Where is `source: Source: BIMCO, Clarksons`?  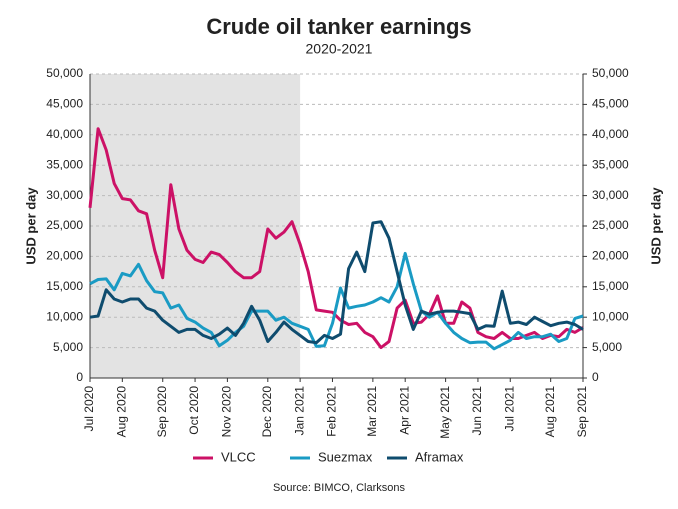 source: Source: BIMCO, Clarksons is located at coordinates (339, 488).